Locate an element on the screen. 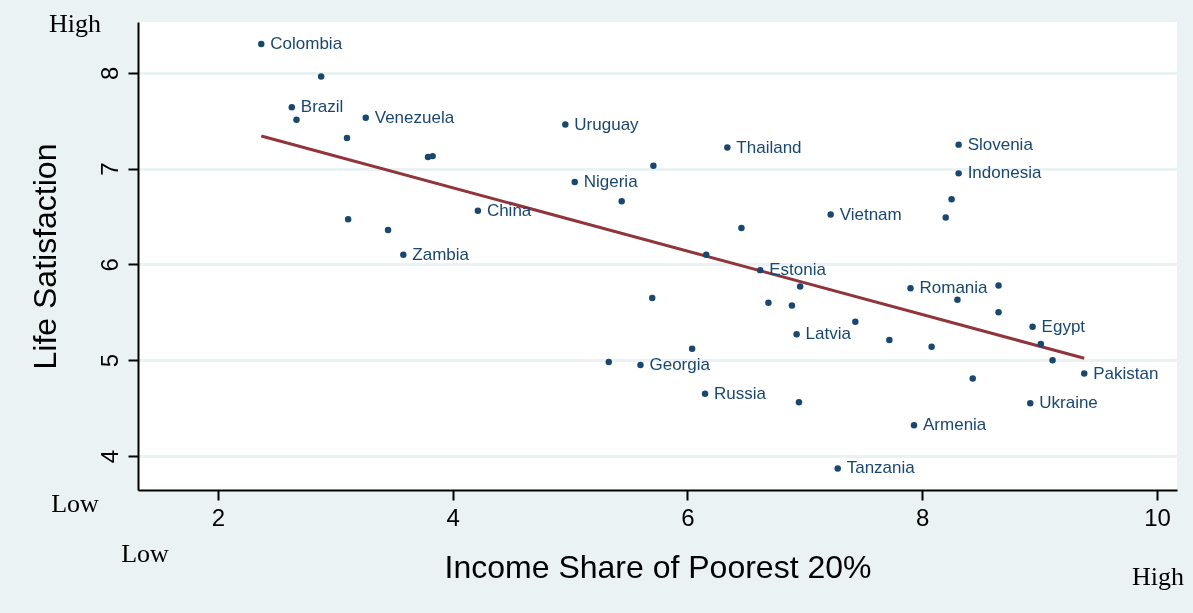 The height and width of the screenshot is (613, 1193). annotation: Uruguay is located at coordinates (607, 124).